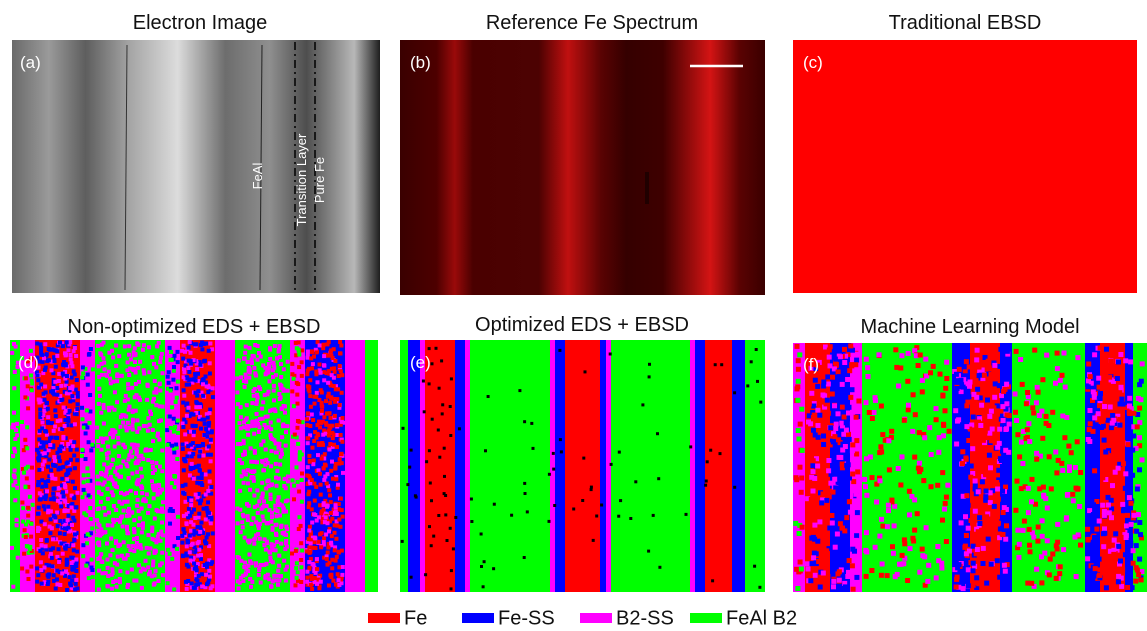  Describe the element at coordinates (440, 466) in the screenshot. I see `phase-band` at that location.